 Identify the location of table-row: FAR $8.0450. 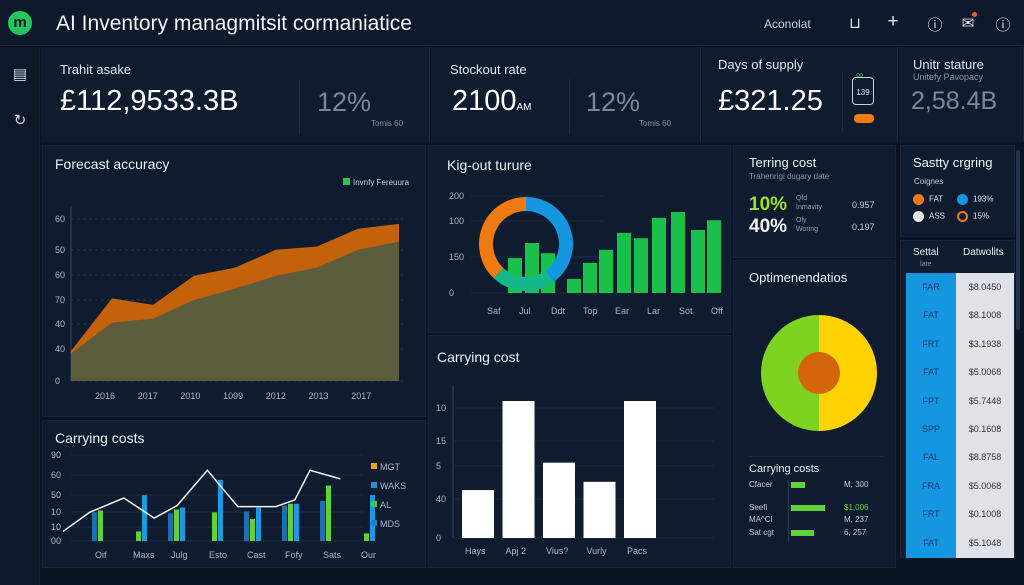
(960, 287).